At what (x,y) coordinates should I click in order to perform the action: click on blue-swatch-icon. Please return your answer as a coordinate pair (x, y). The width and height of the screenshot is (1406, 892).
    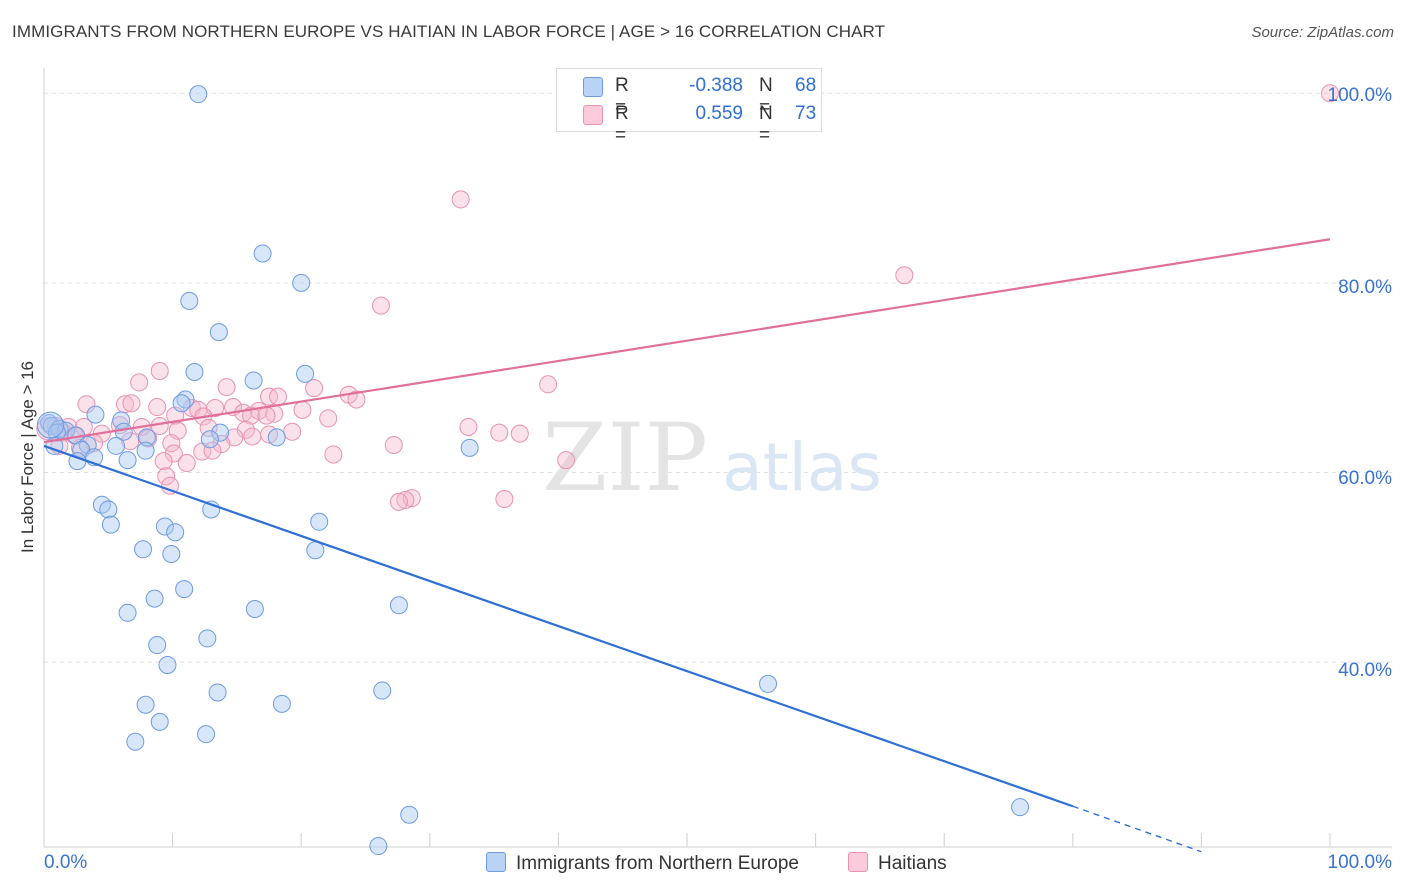
    Looking at the image, I should click on (593, 87).